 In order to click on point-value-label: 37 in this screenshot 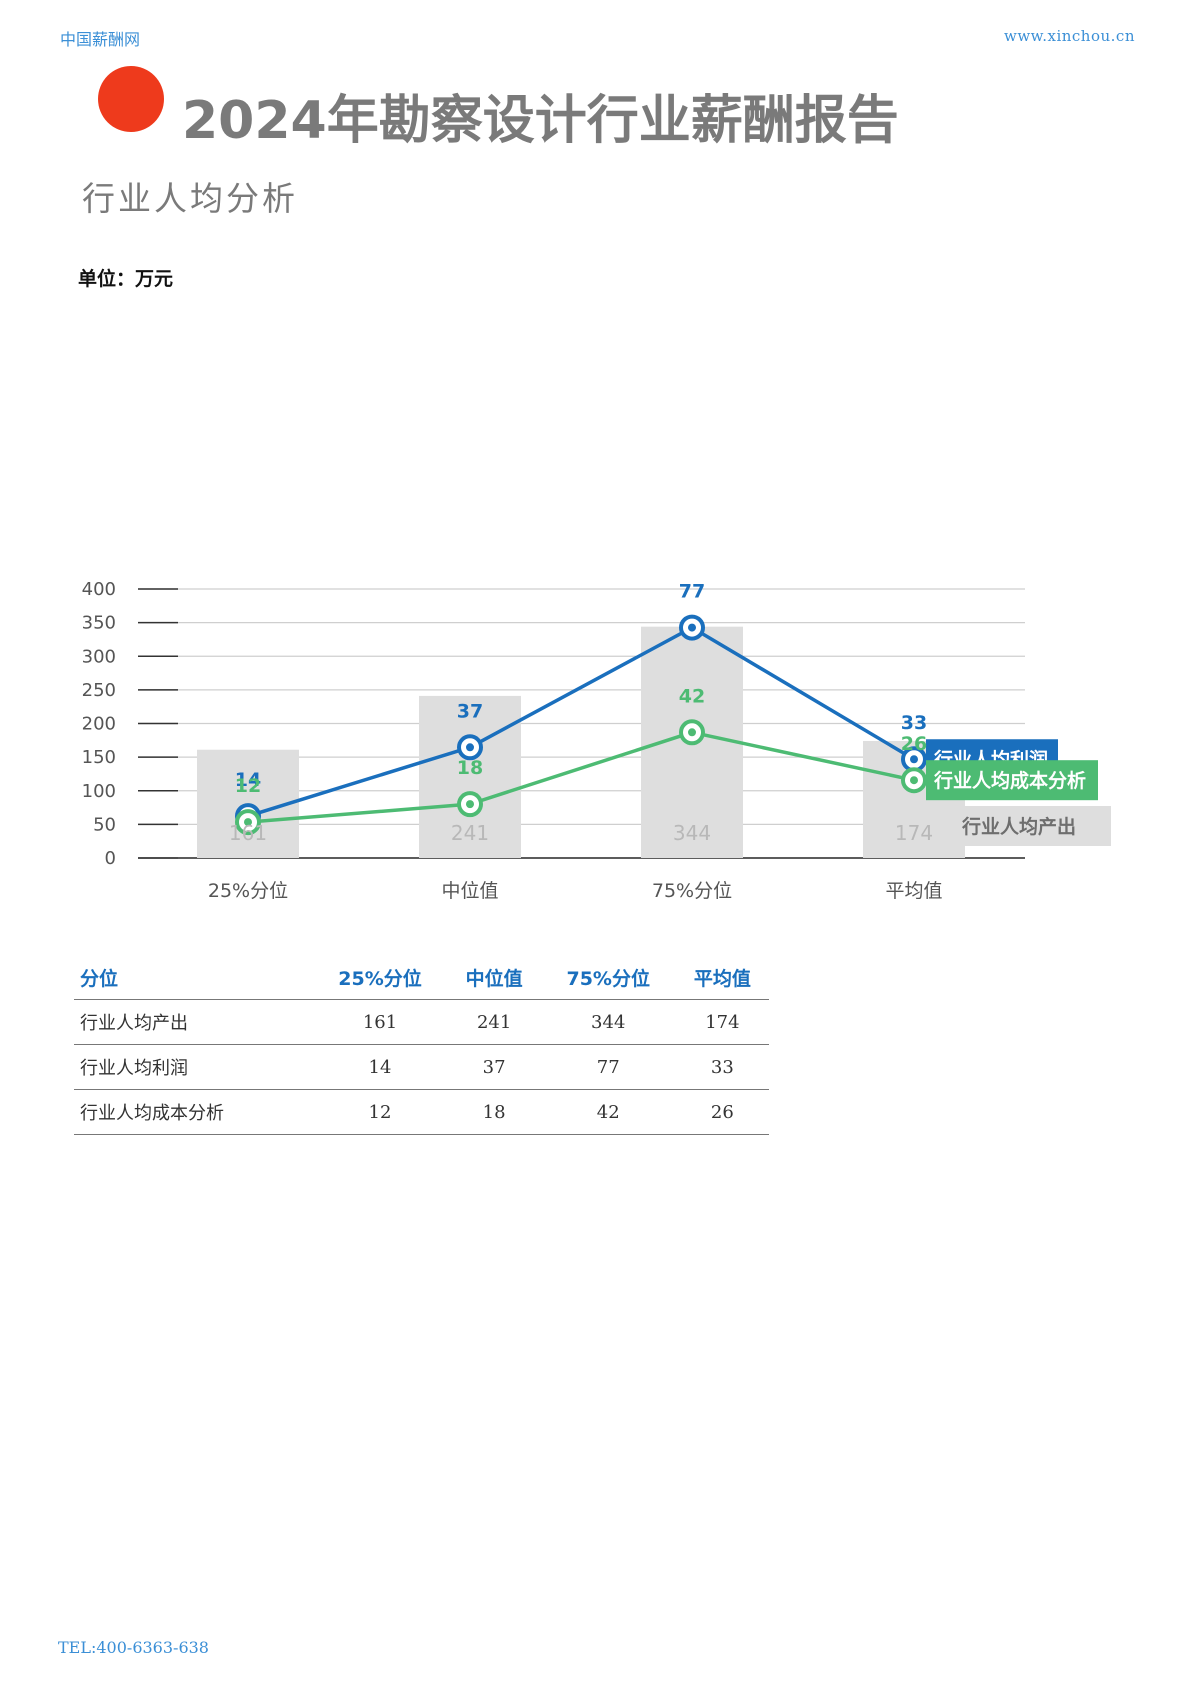, I will do `click(470, 711)`.